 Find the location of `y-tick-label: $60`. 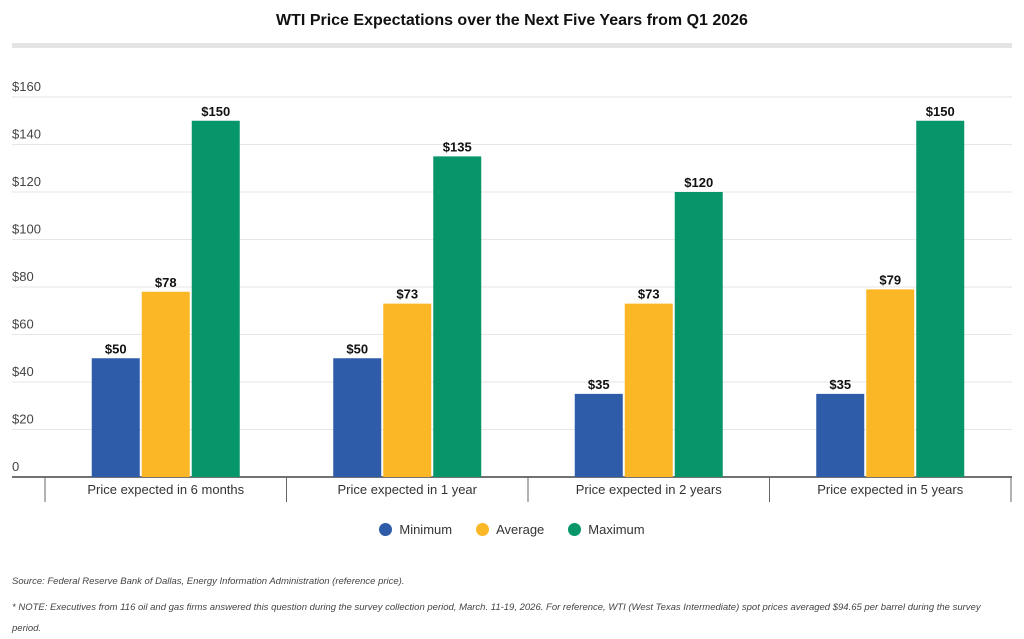

y-tick-label: $60 is located at coordinates (23, 324).